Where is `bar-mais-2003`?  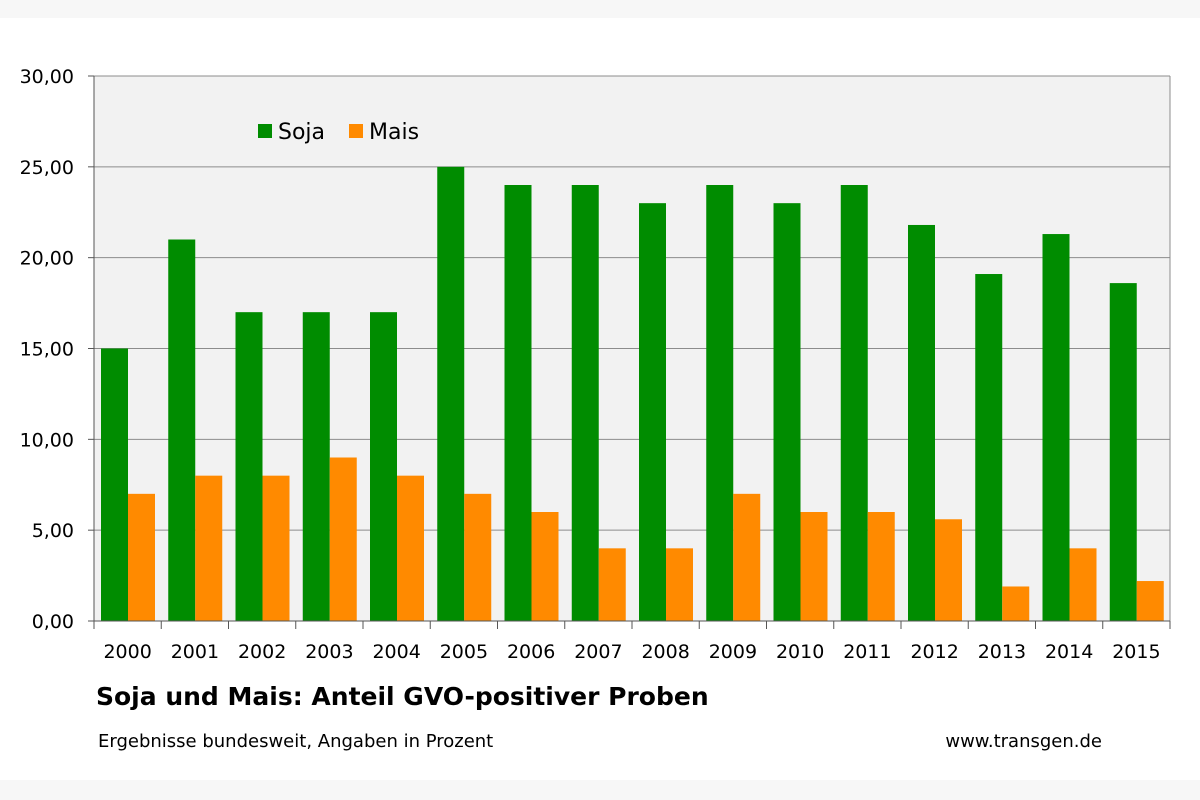
bar-mais-2003 is located at coordinates (343, 539).